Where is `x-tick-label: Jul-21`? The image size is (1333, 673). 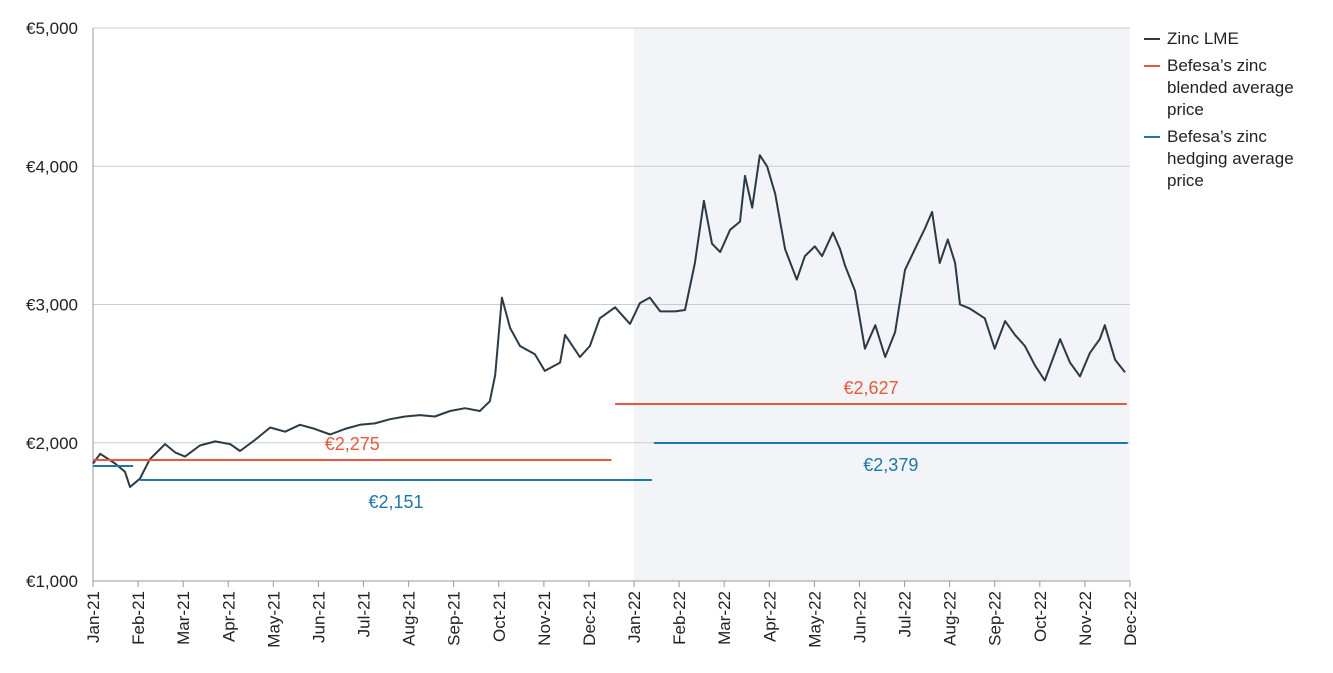
x-tick-label: Jul-21 is located at coordinates (364, 614).